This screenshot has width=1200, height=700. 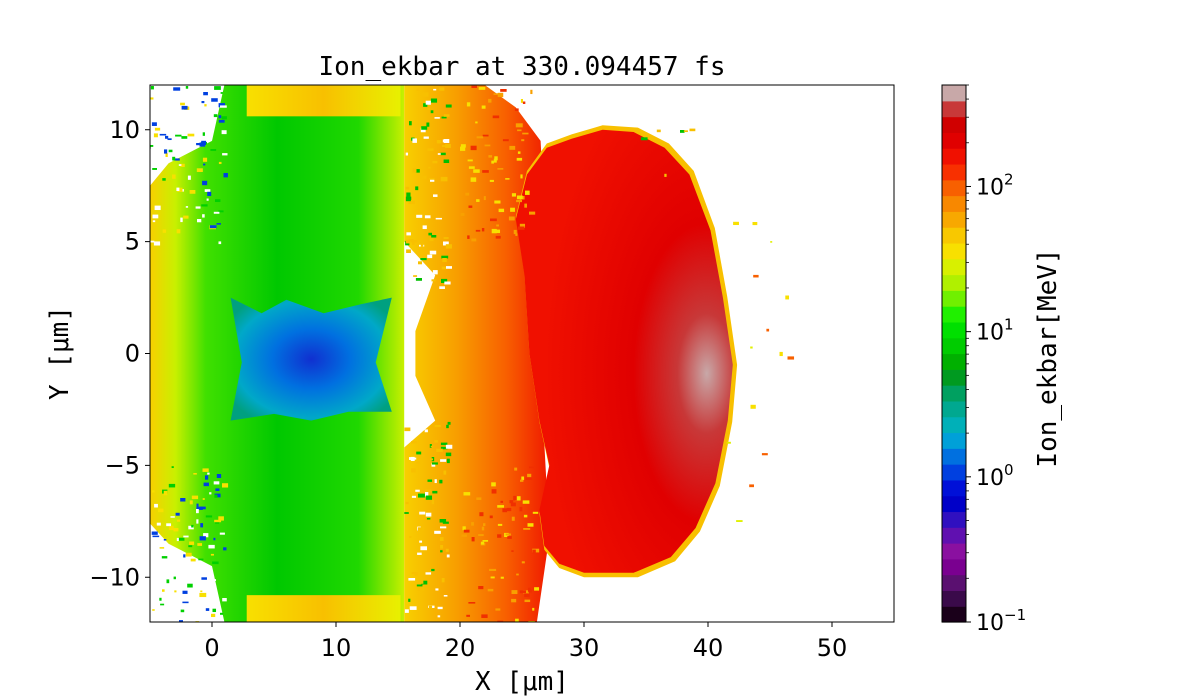 What do you see at coordinates (311, 359) in the screenshot?
I see `region-central-cavity` at bounding box center [311, 359].